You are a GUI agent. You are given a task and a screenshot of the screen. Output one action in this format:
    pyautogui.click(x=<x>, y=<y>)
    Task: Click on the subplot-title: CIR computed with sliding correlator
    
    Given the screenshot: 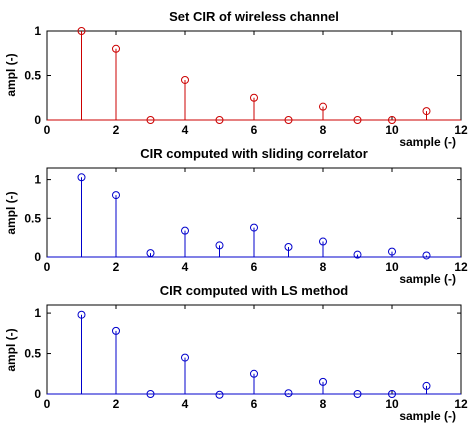 What is the action you would take?
    pyautogui.click(x=254, y=153)
    